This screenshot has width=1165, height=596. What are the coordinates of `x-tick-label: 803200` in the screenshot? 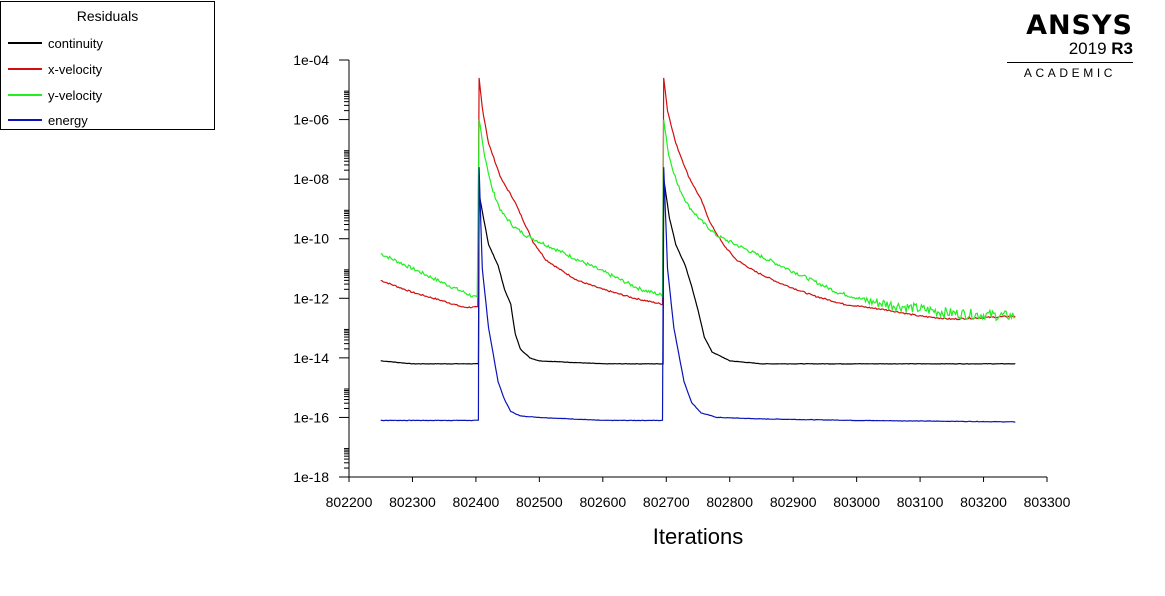 It's located at (983, 502).